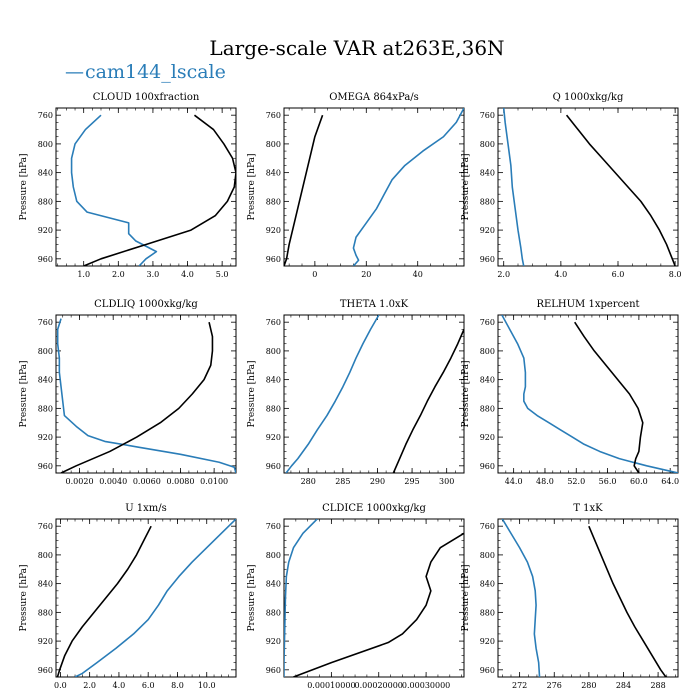  I want to click on cldliq-reference-line, so click(137, 397).